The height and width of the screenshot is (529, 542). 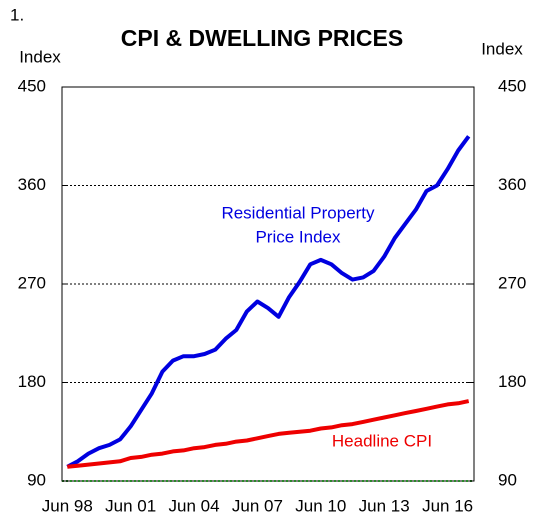 What do you see at coordinates (32, 282) in the screenshot?
I see `y-tick-label: 270` at bounding box center [32, 282].